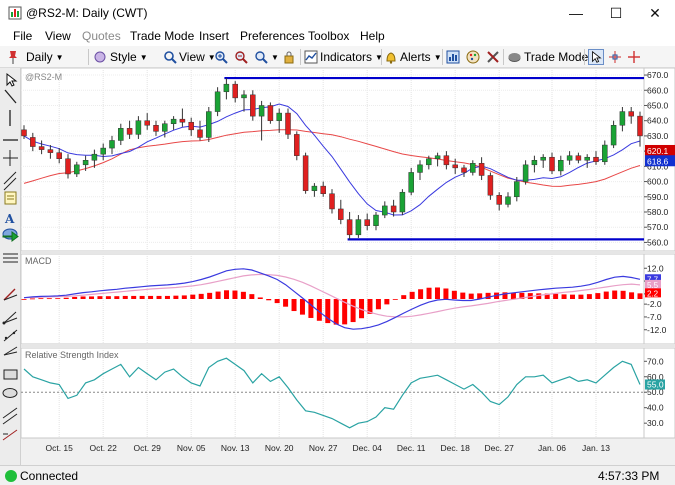 This screenshot has width=675, height=485. I want to click on arrow-tool-icon, so click(10, 236).